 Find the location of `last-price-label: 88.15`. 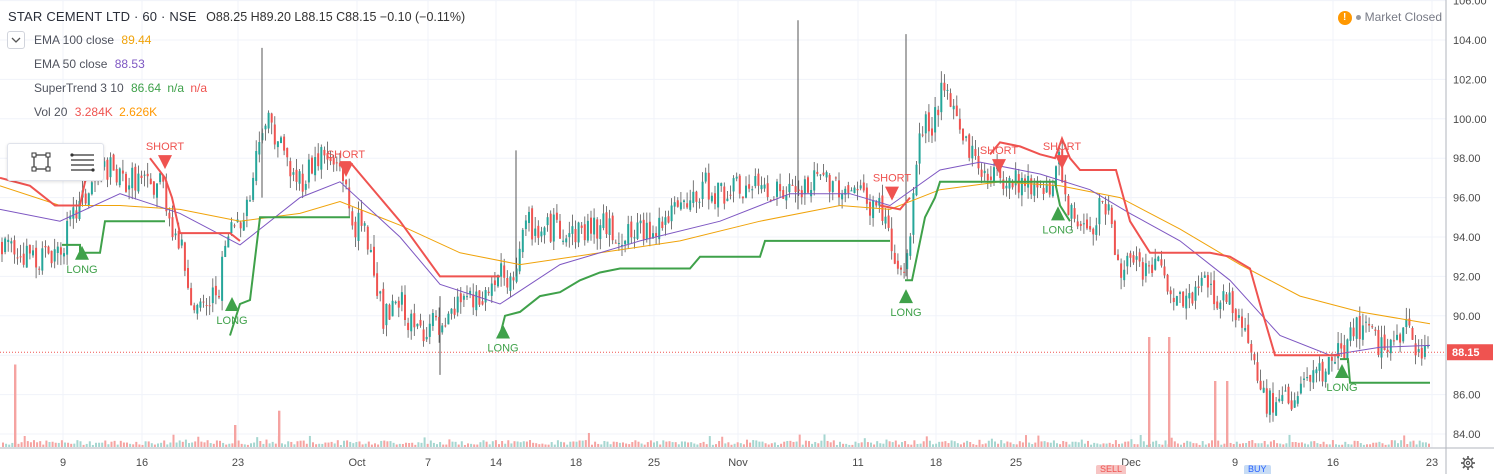

last-price-label: 88.15 is located at coordinates (1466, 353).